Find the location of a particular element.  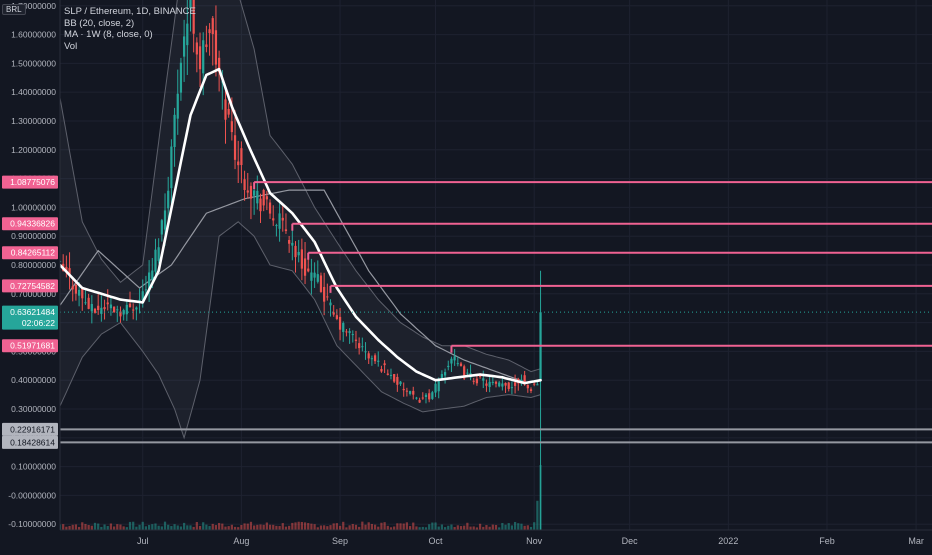

x-tick-label: Nov is located at coordinates (534, 541).